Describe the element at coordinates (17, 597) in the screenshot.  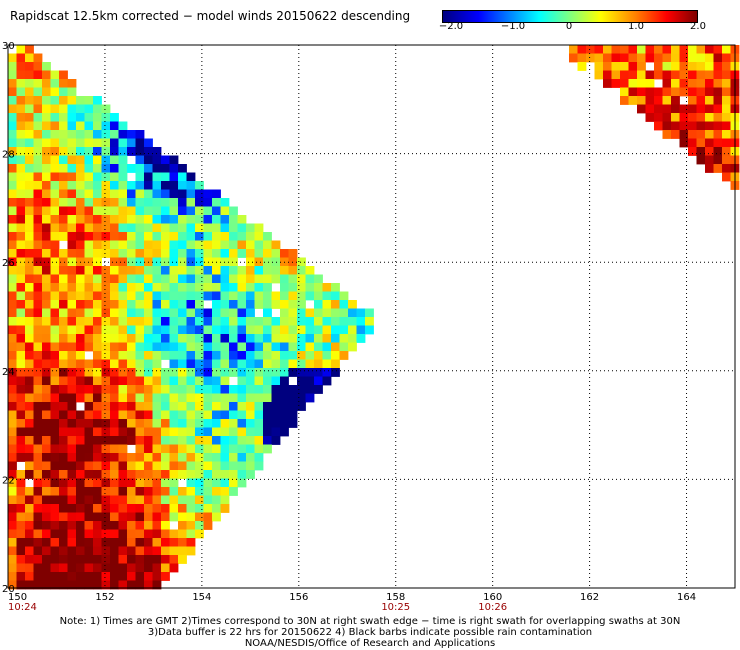
I see `lon-tick-label: 150` at that location.